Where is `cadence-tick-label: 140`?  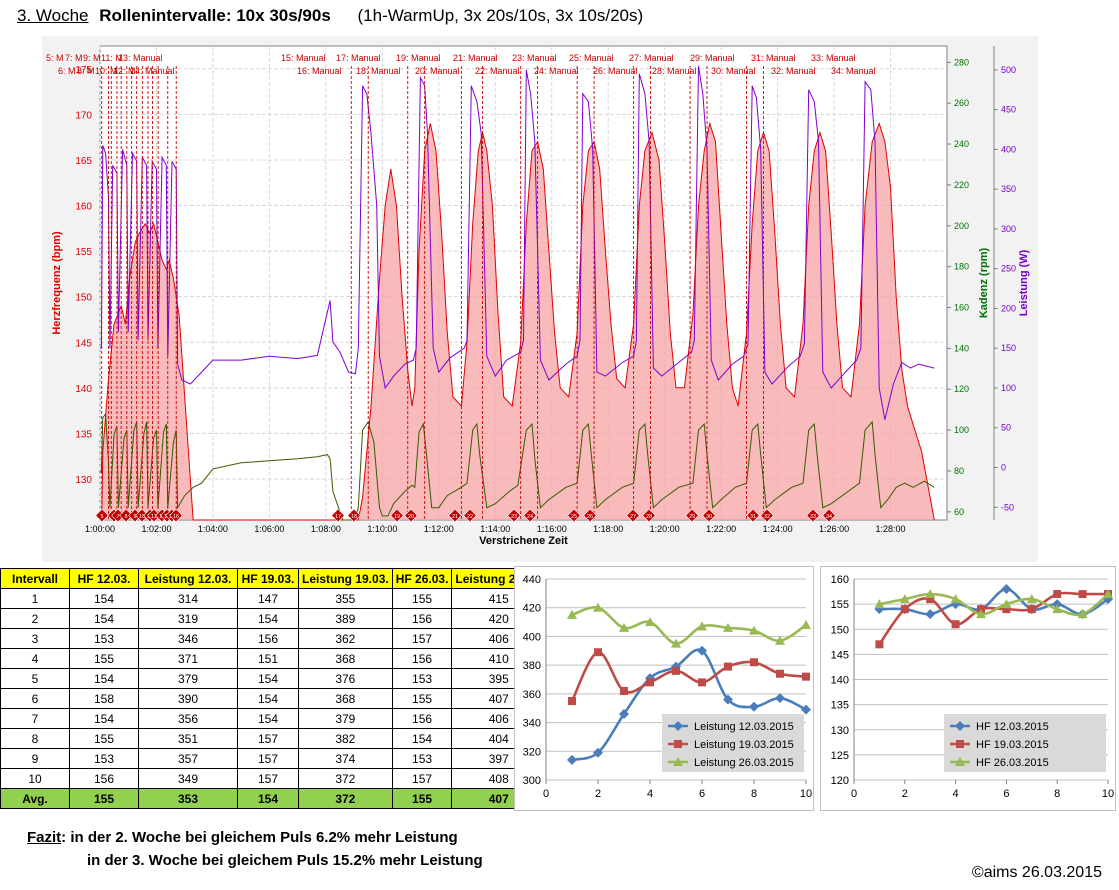 cadence-tick-label: 140 is located at coordinates (961, 348).